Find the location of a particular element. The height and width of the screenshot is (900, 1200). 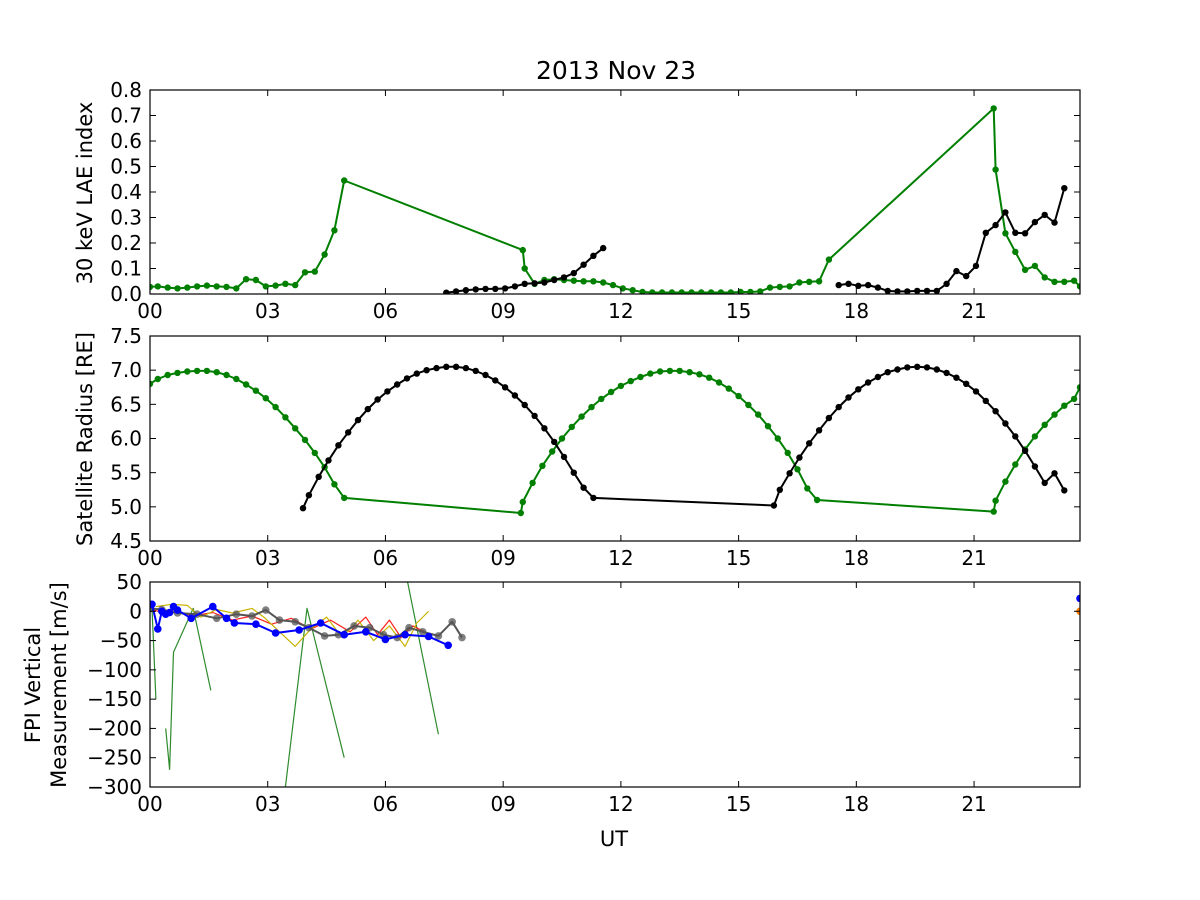

satellite-radius-ytick-label: 4.5 is located at coordinates (126, 541).